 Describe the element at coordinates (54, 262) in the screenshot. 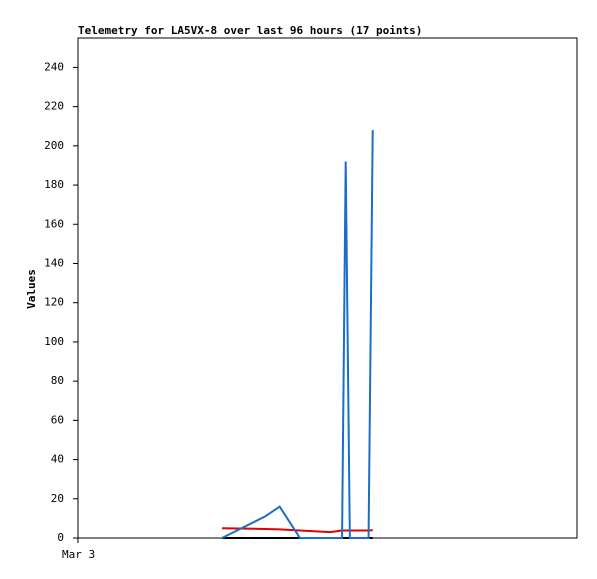

I see `y-tick-label: 140` at that location.